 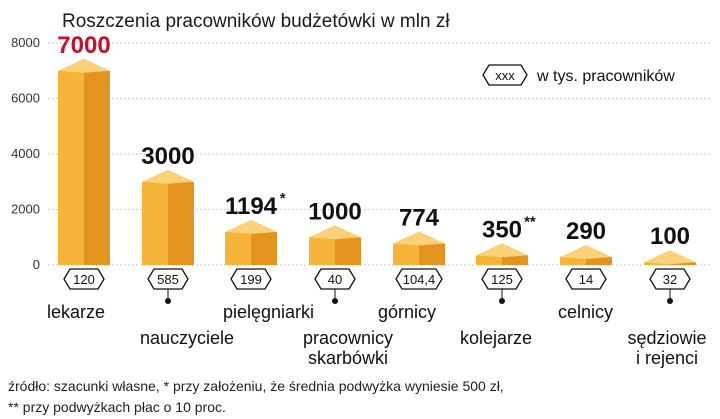 I want to click on bar-value-label: 3000, so click(x=167, y=156).